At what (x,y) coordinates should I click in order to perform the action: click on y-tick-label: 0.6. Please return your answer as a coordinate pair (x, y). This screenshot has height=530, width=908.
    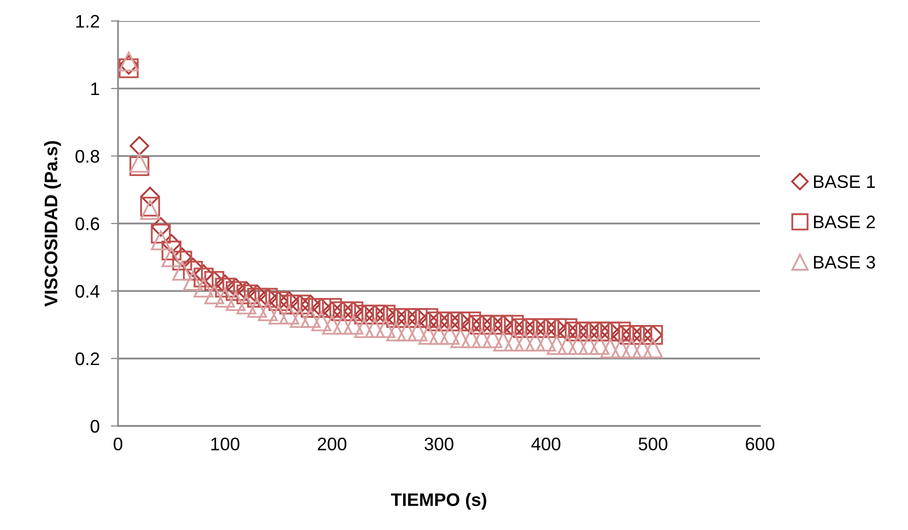
    Looking at the image, I should click on (88, 223).